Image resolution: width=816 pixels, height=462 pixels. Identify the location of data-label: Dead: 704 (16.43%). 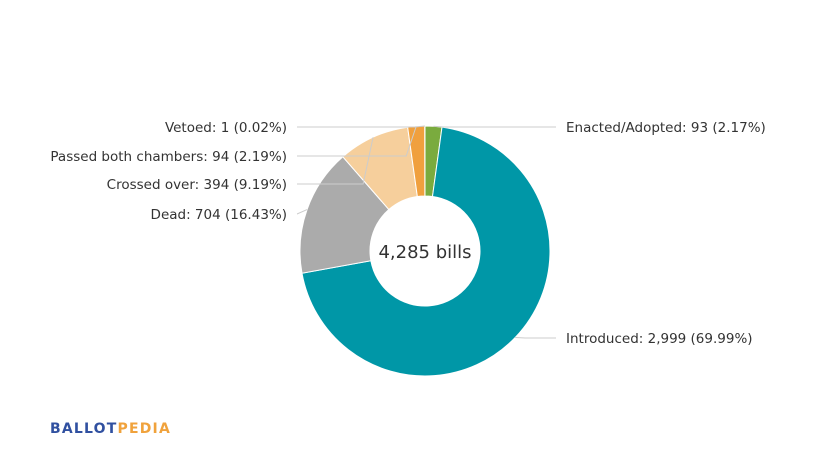
(219, 215).